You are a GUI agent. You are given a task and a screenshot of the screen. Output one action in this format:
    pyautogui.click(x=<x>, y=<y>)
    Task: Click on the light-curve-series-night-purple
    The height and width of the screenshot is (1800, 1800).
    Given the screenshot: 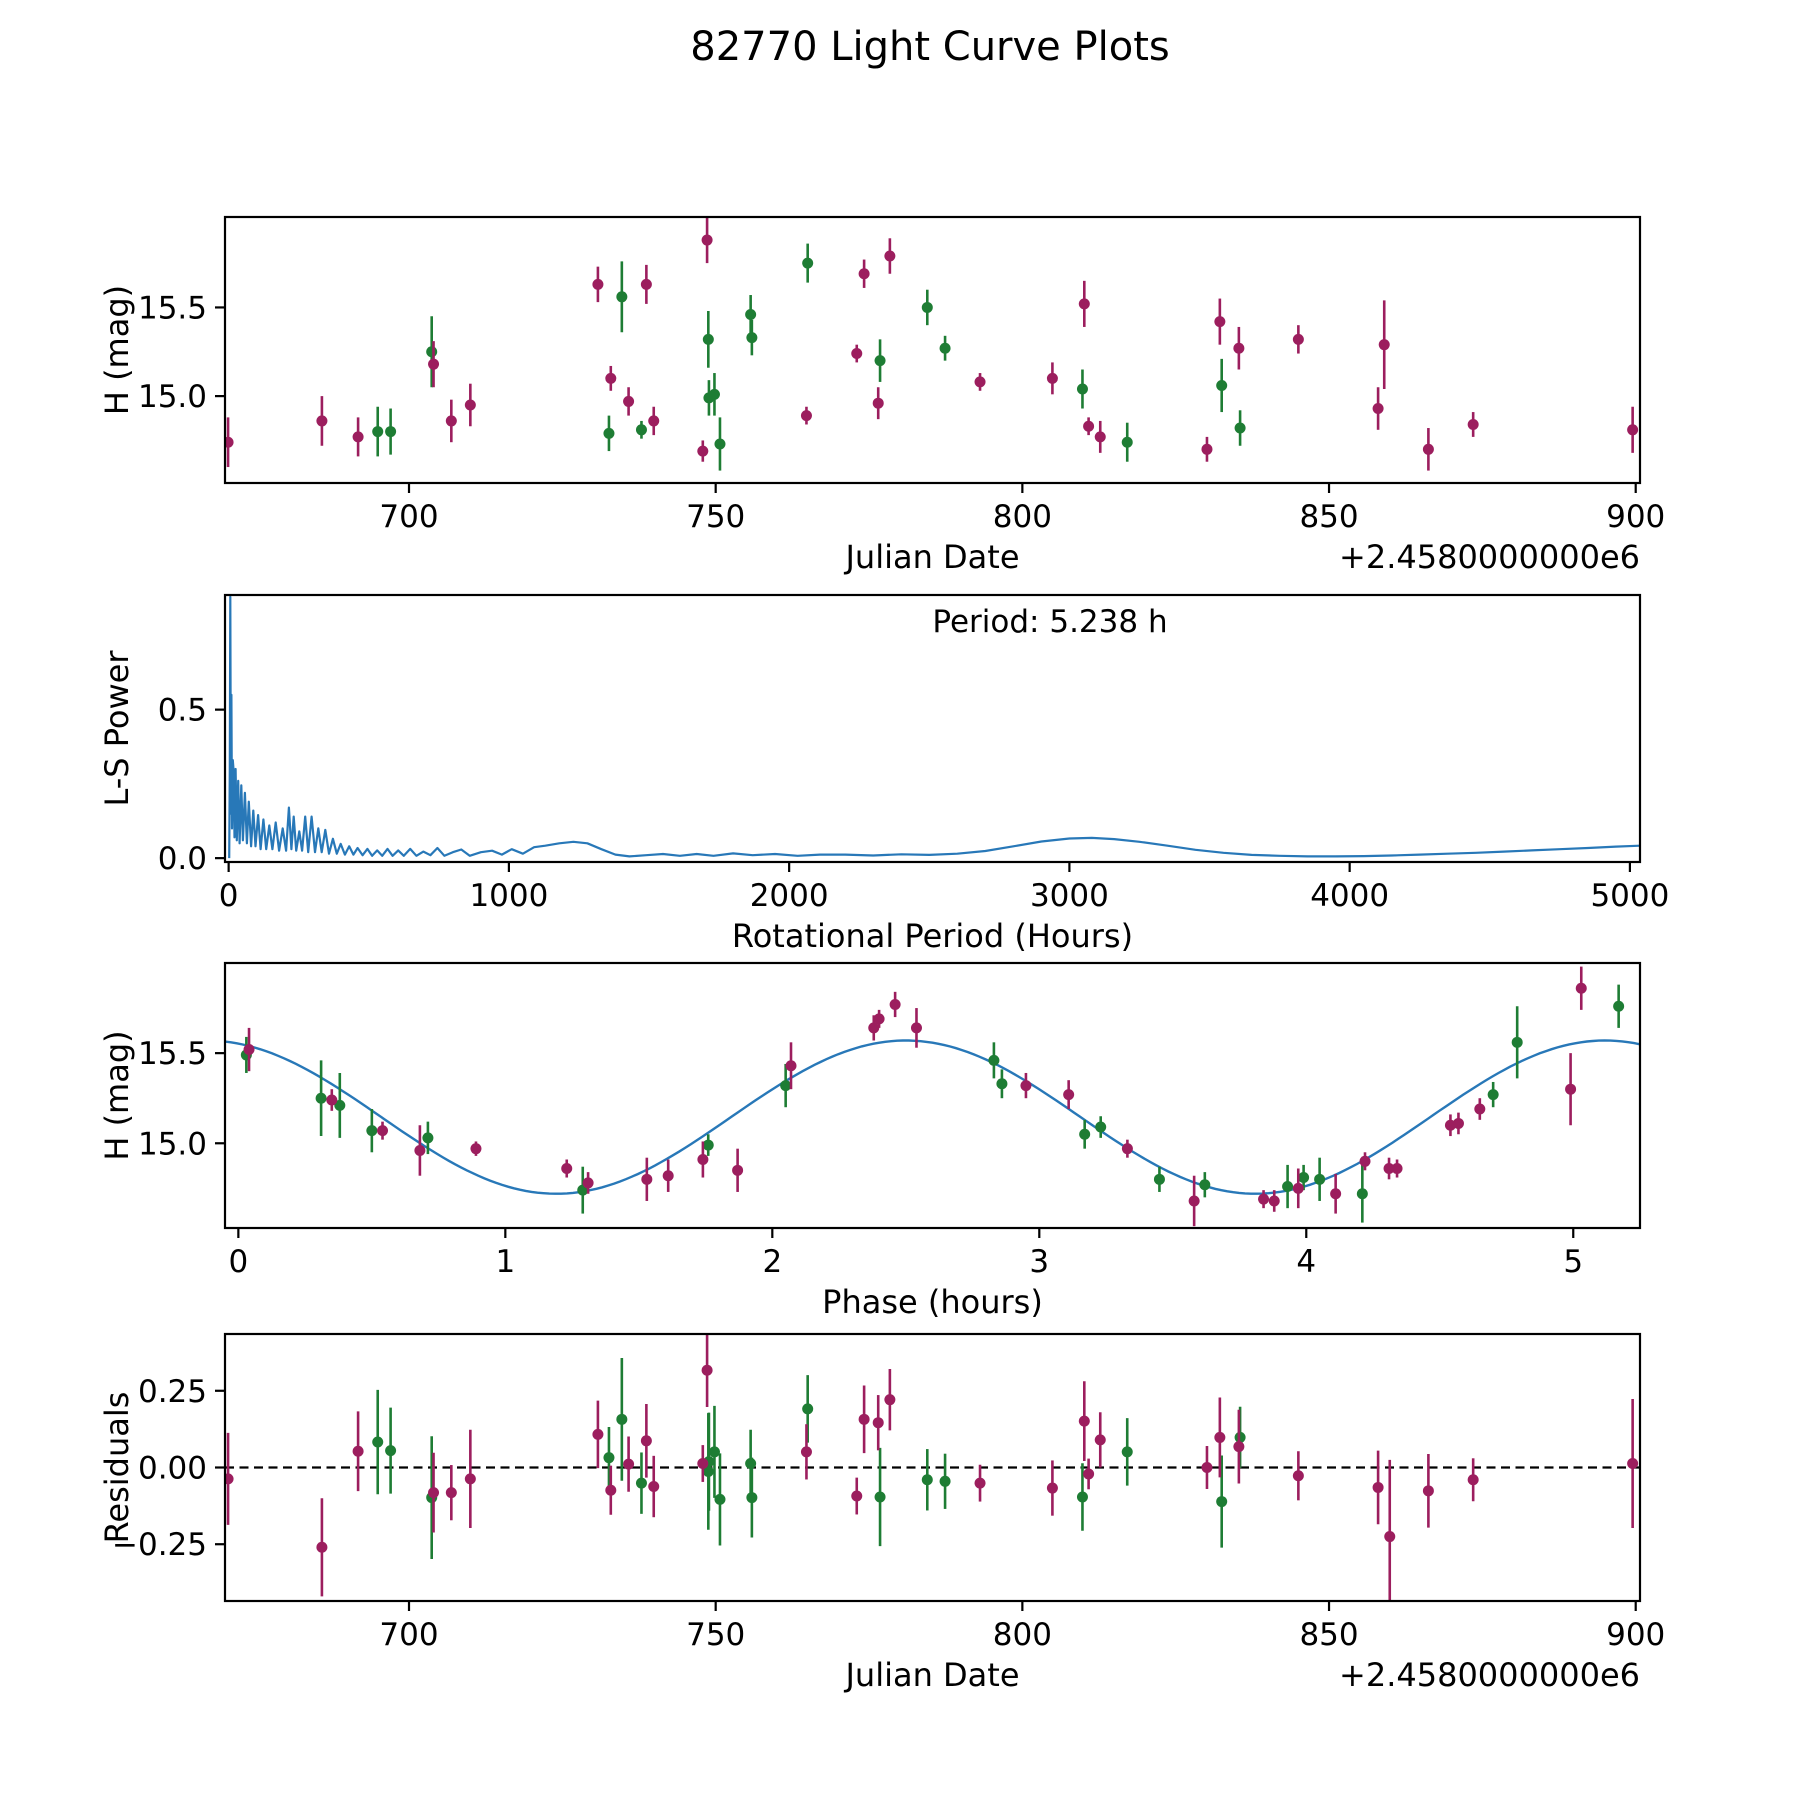 What is the action you would take?
    pyautogui.click(x=932, y=344)
    